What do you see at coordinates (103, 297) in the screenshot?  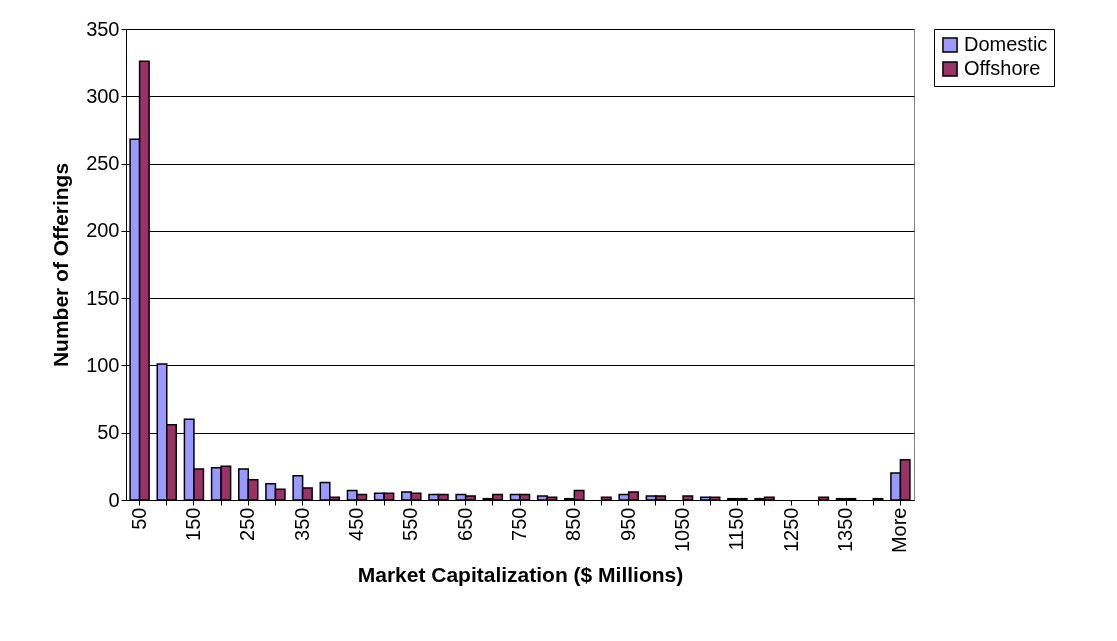 I see `y-tick-label: 150` at bounding box center [103, 297].